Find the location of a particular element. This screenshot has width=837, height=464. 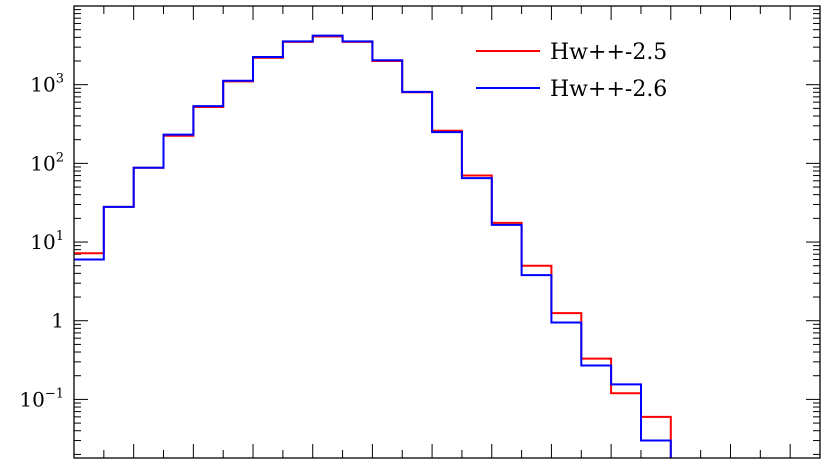

legend-label-2: Hw++-2.6 is located at coordinates (608, 89).